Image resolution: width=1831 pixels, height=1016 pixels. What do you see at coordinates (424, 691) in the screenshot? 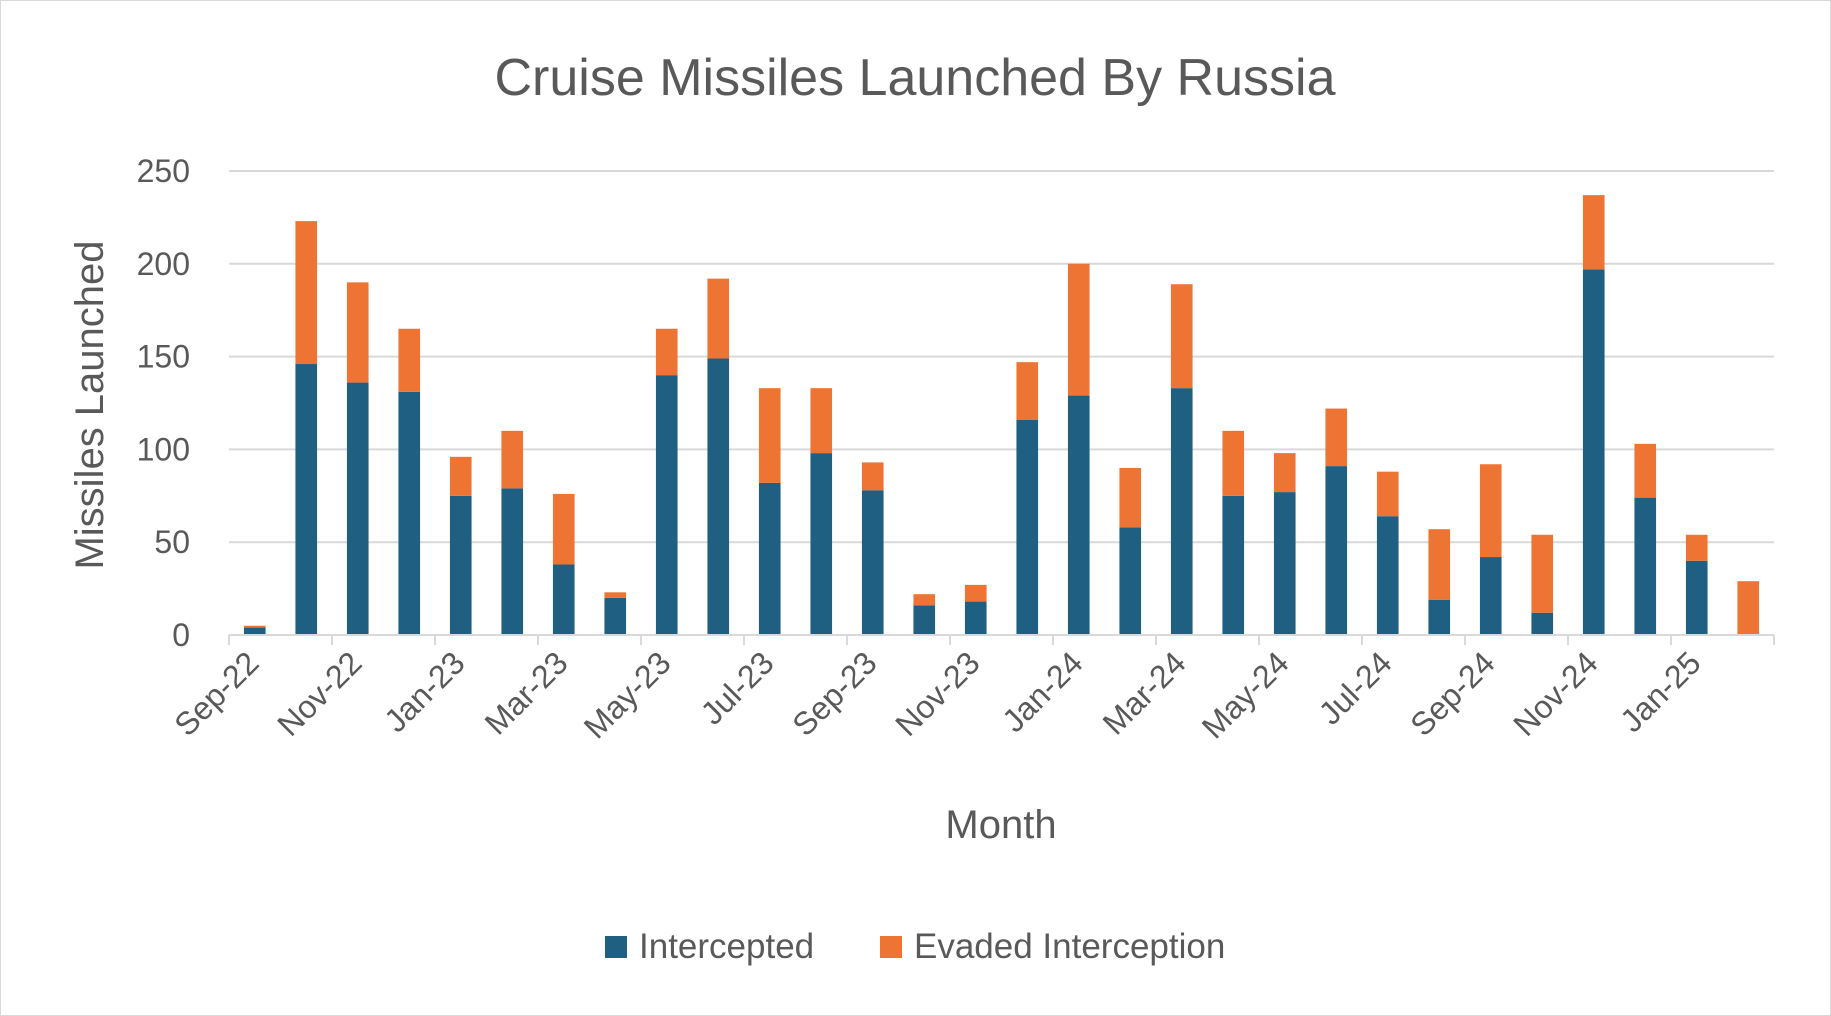
I see `x-tick-label: Jan-23` at bounding box center [424, 691].